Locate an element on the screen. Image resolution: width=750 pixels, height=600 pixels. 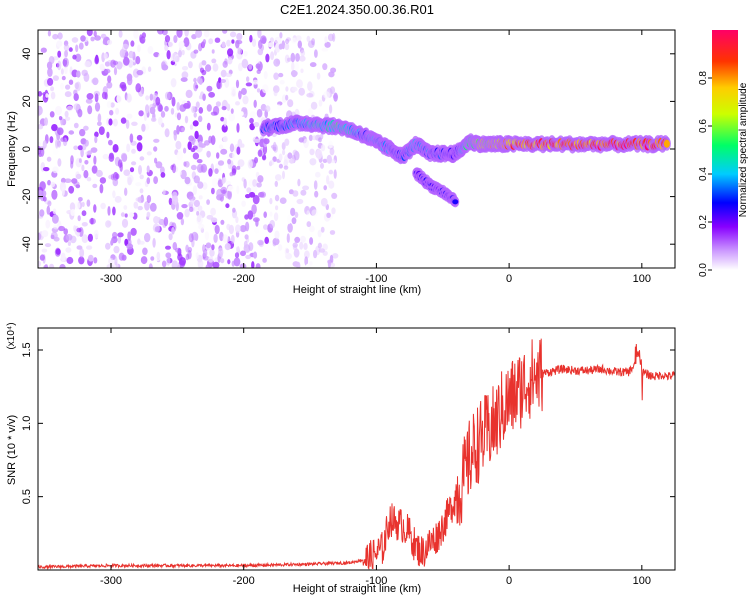
colorbar-label: Normalized spectral amplitude is located at coordinates (743, 149).